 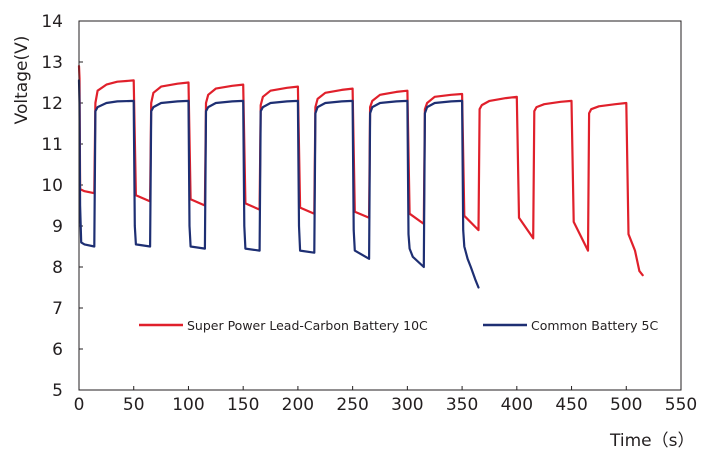 What do you see at coordinates (52, 186) in the screenshot?
I see `y-tick-label: 10` at bounding box center [52, 186].